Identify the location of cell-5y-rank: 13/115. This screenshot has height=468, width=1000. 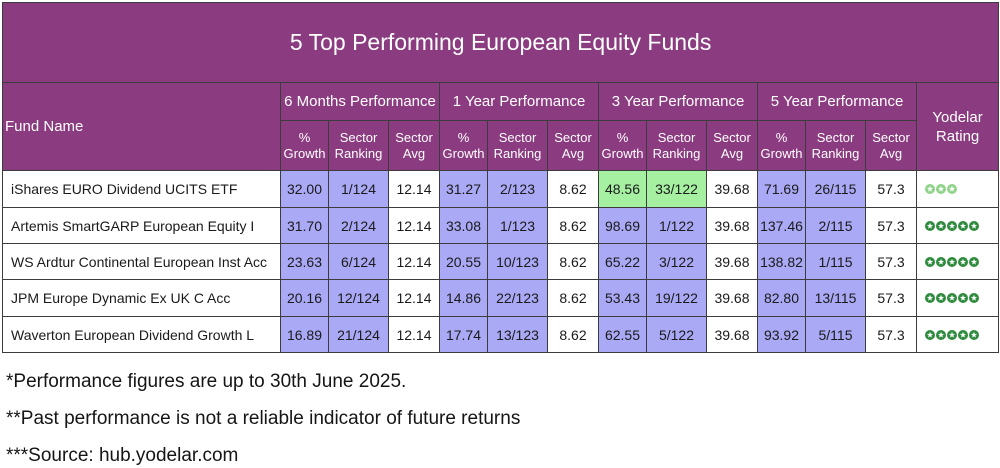
(835, 298).